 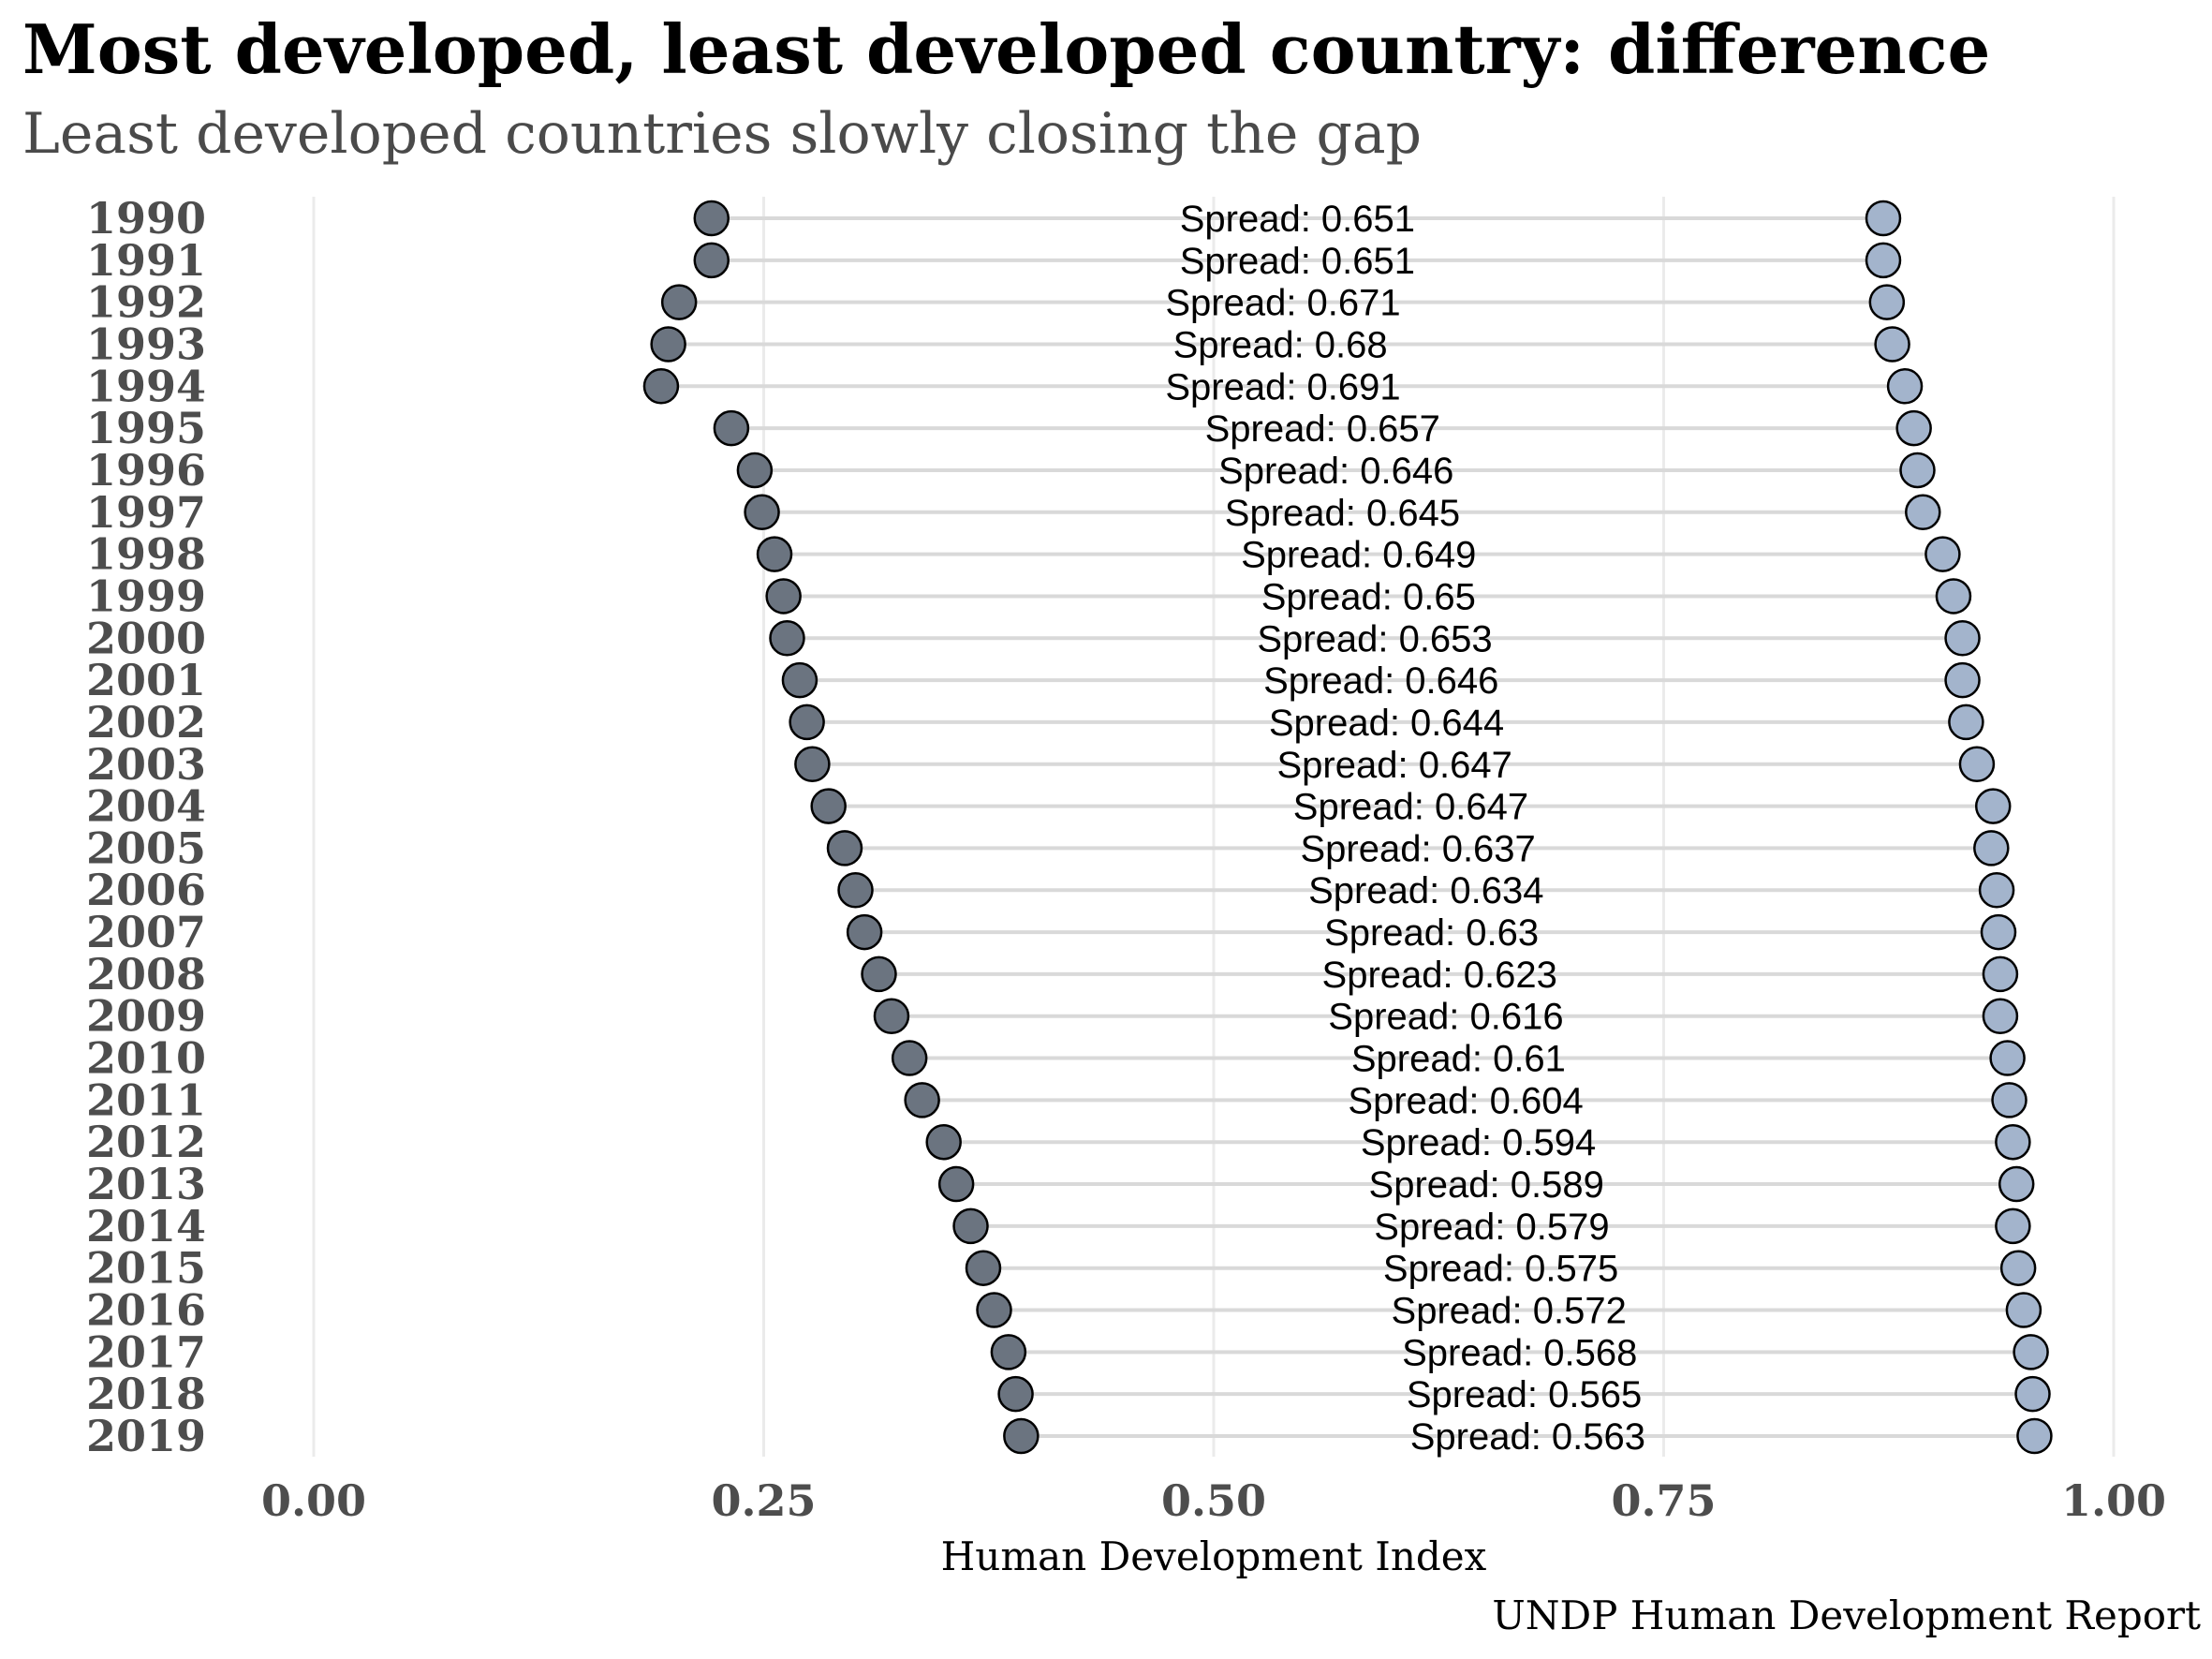 I want to click on spread-label-2002: Spread: 0.644, so click(x=1387, y=724).